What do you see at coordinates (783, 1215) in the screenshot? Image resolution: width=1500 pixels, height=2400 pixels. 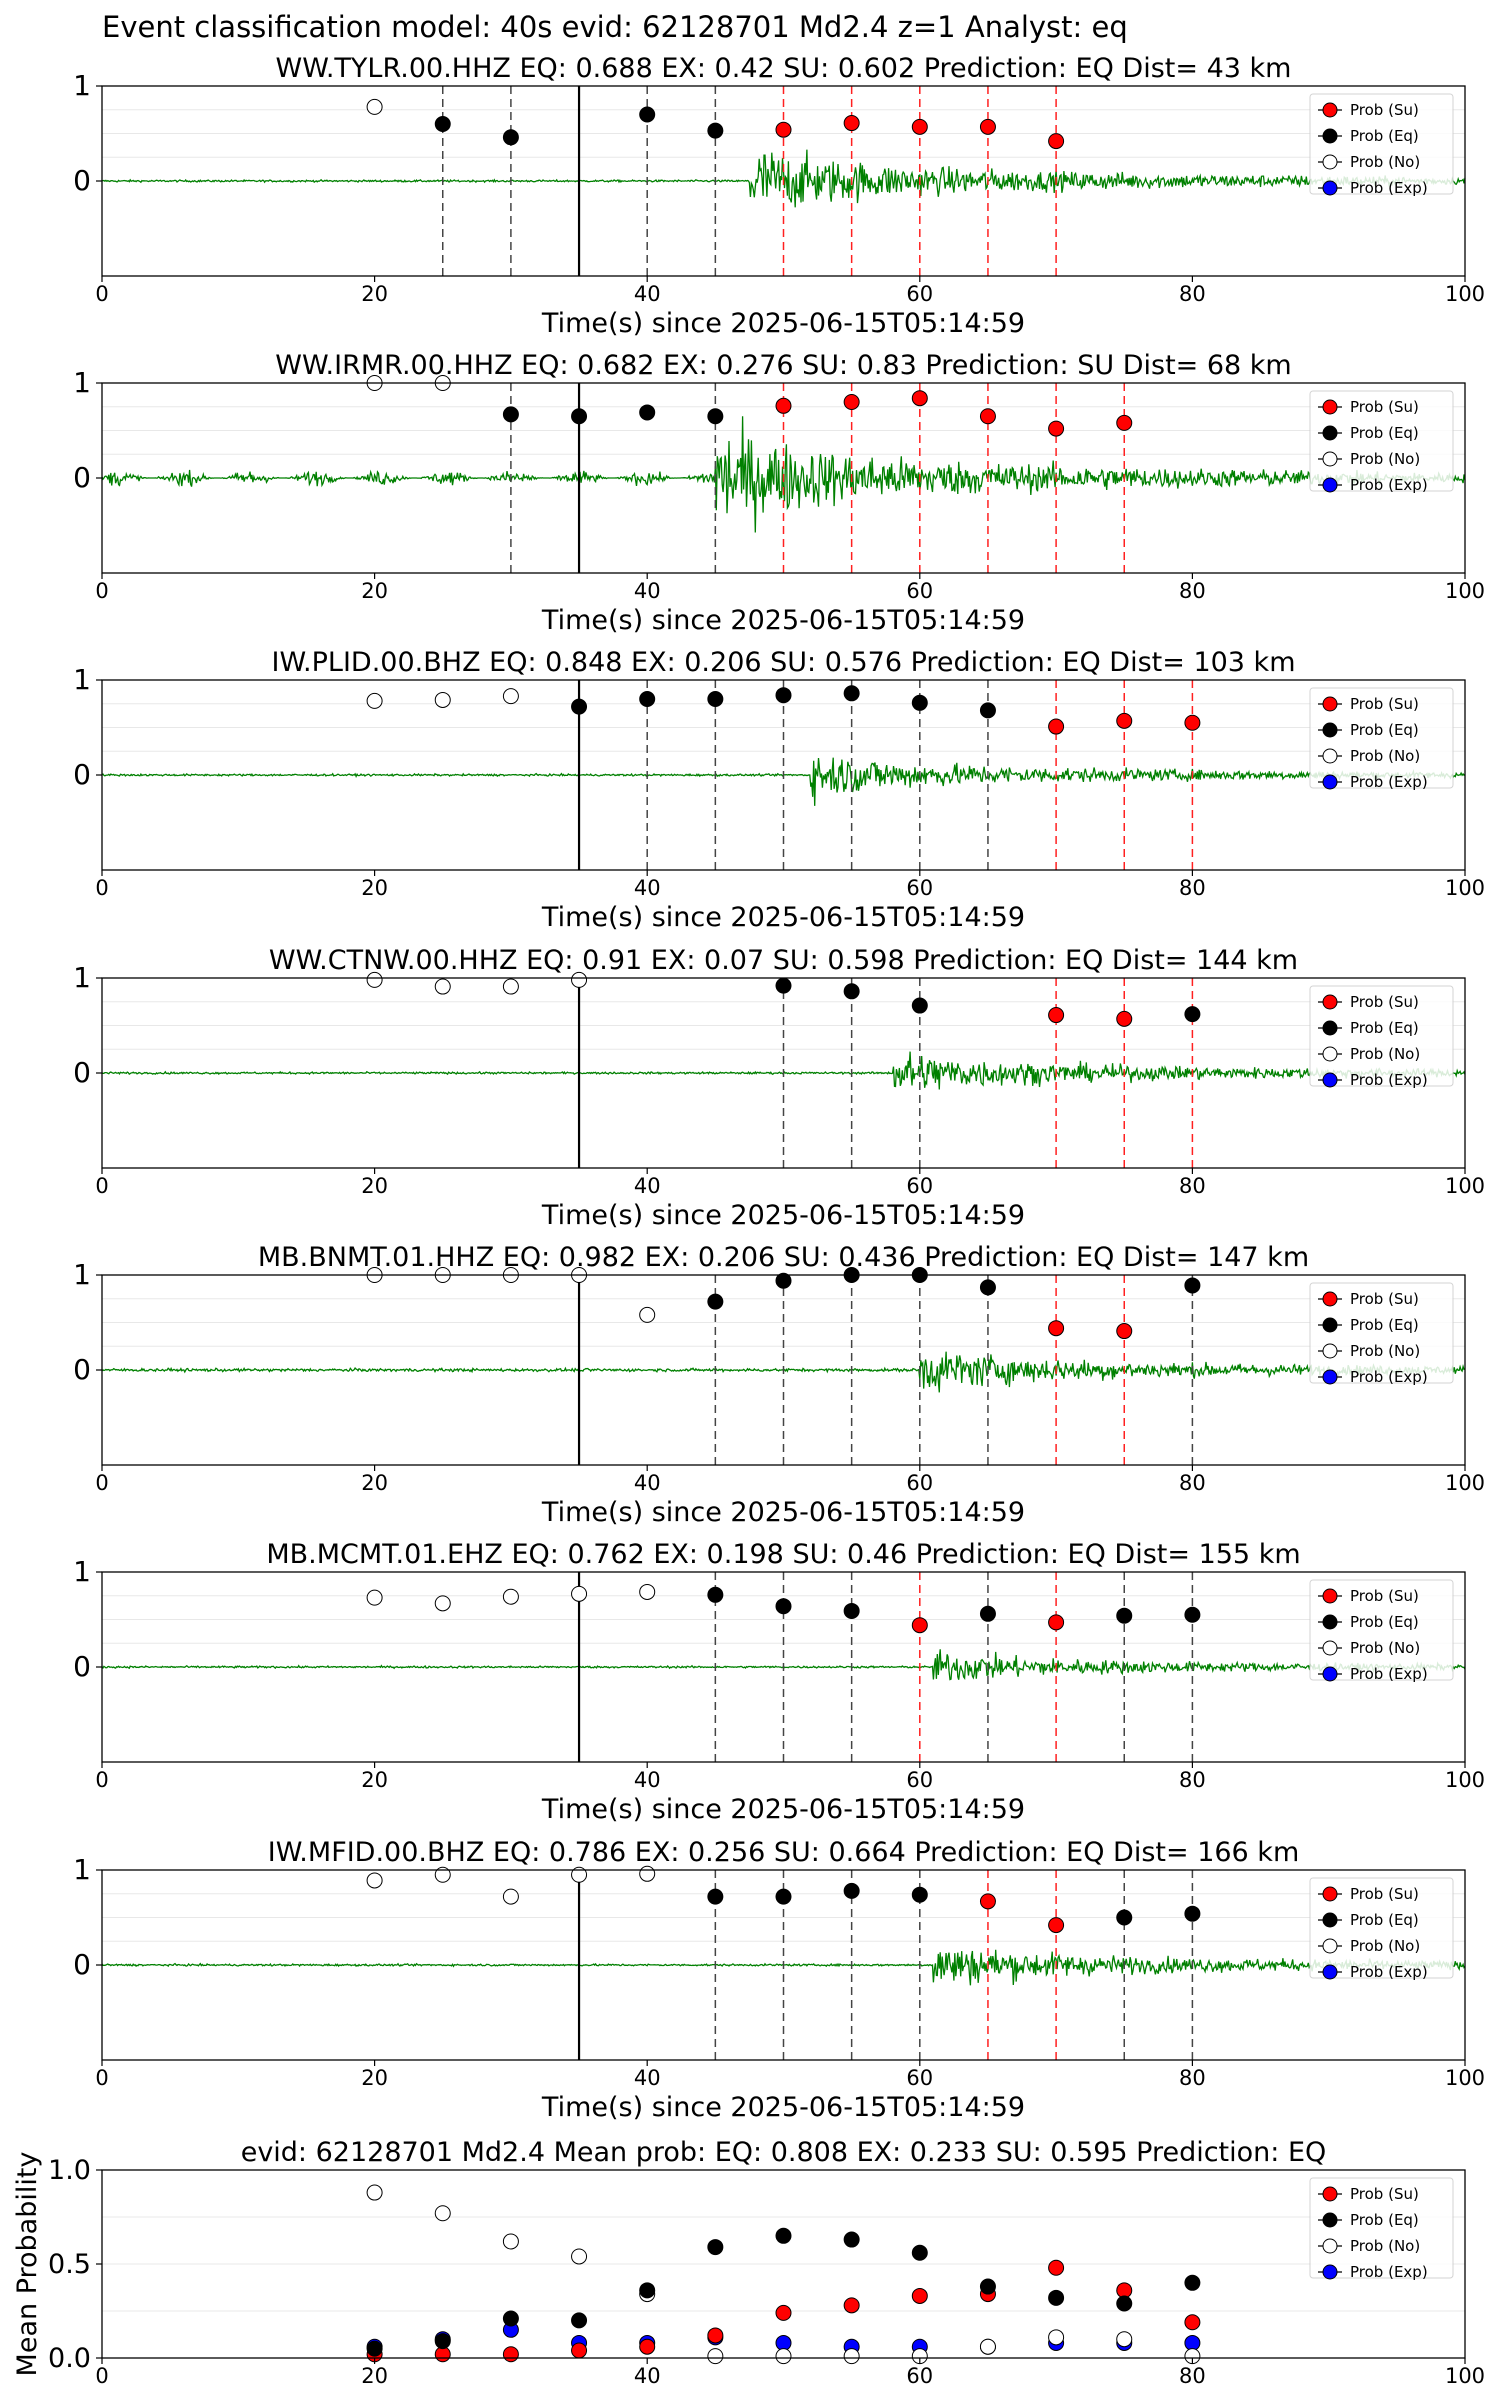 I see `x-axis-label: Time(s) since 2025-06-15T05:14:59` at bounding box center [783, 1215].